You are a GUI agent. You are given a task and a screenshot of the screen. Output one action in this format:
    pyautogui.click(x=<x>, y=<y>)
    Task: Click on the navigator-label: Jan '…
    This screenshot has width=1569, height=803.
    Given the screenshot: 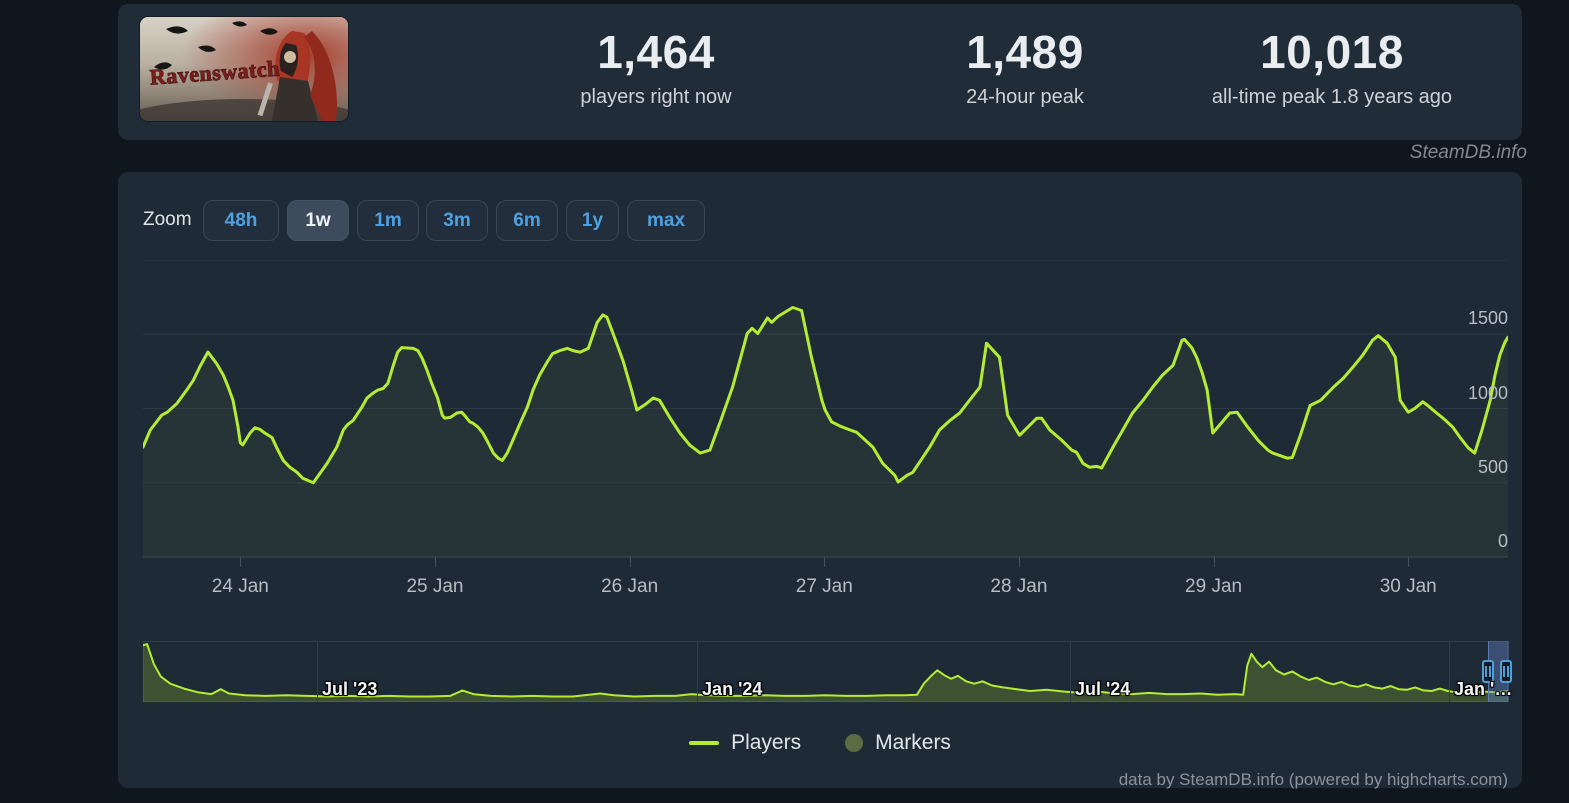 What is the action you would take?
    pyautogui.click(x=1483, y=689)
    